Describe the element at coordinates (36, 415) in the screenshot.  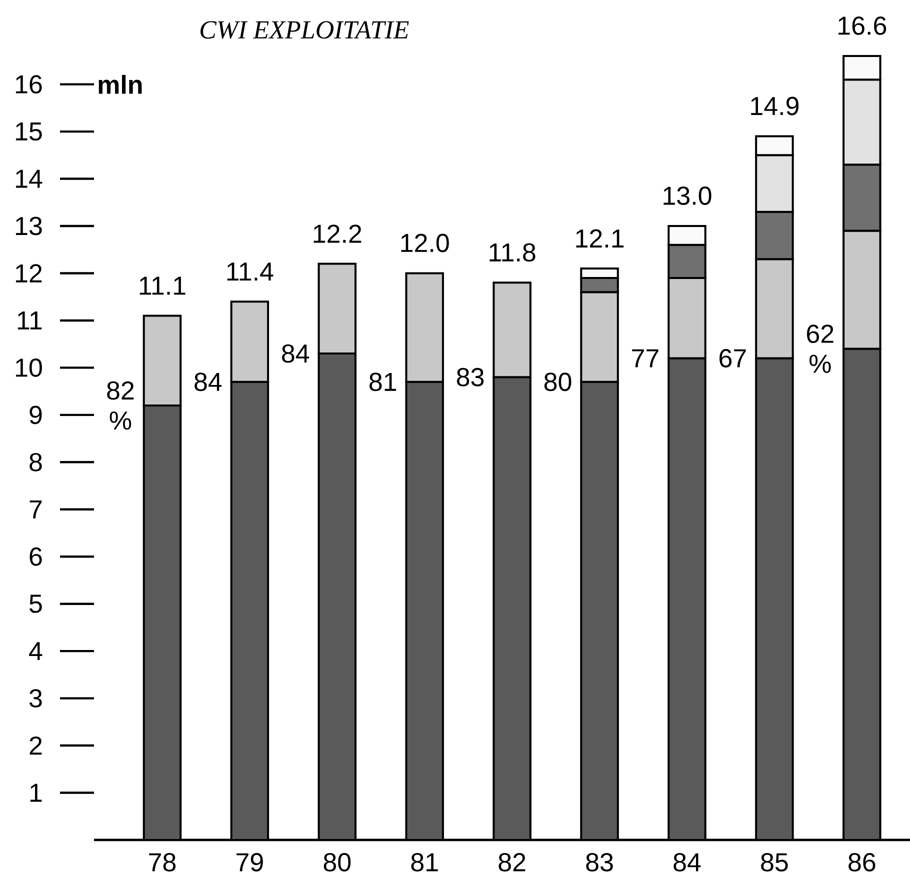
I see `y-tick-label: 9` at that location.